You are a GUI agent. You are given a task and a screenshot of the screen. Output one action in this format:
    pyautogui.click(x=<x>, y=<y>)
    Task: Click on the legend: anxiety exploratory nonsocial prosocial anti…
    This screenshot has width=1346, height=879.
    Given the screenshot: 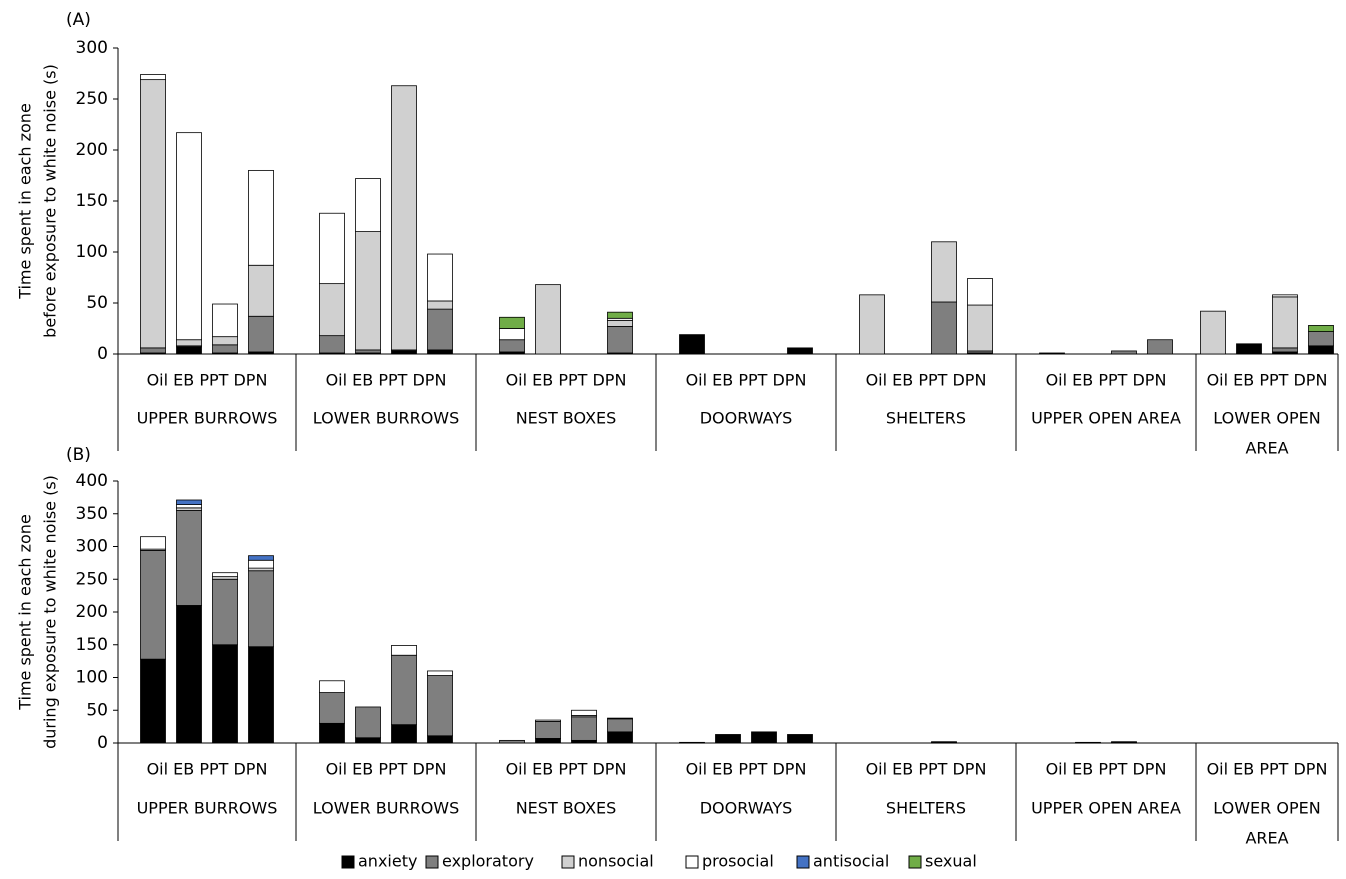 What is the action you would take?
    pyautogui.click(x=659, y=861)
    